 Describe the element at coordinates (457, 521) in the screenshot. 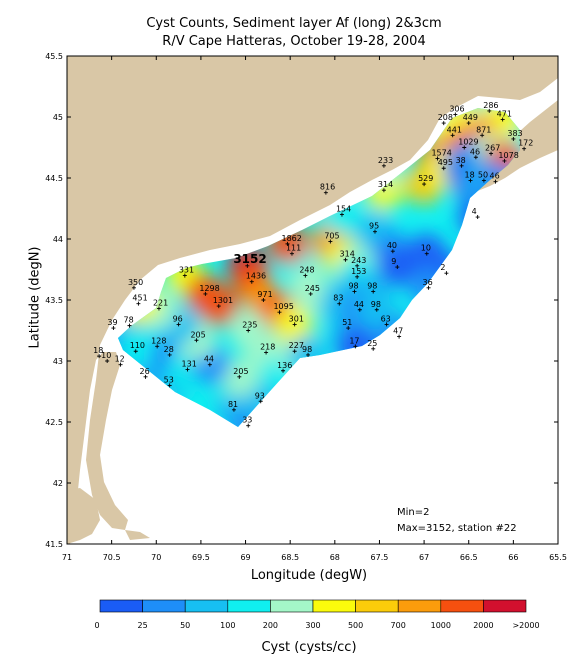

I see `min-max-annotation: Min=2 Max=3152, station #22` at that location.